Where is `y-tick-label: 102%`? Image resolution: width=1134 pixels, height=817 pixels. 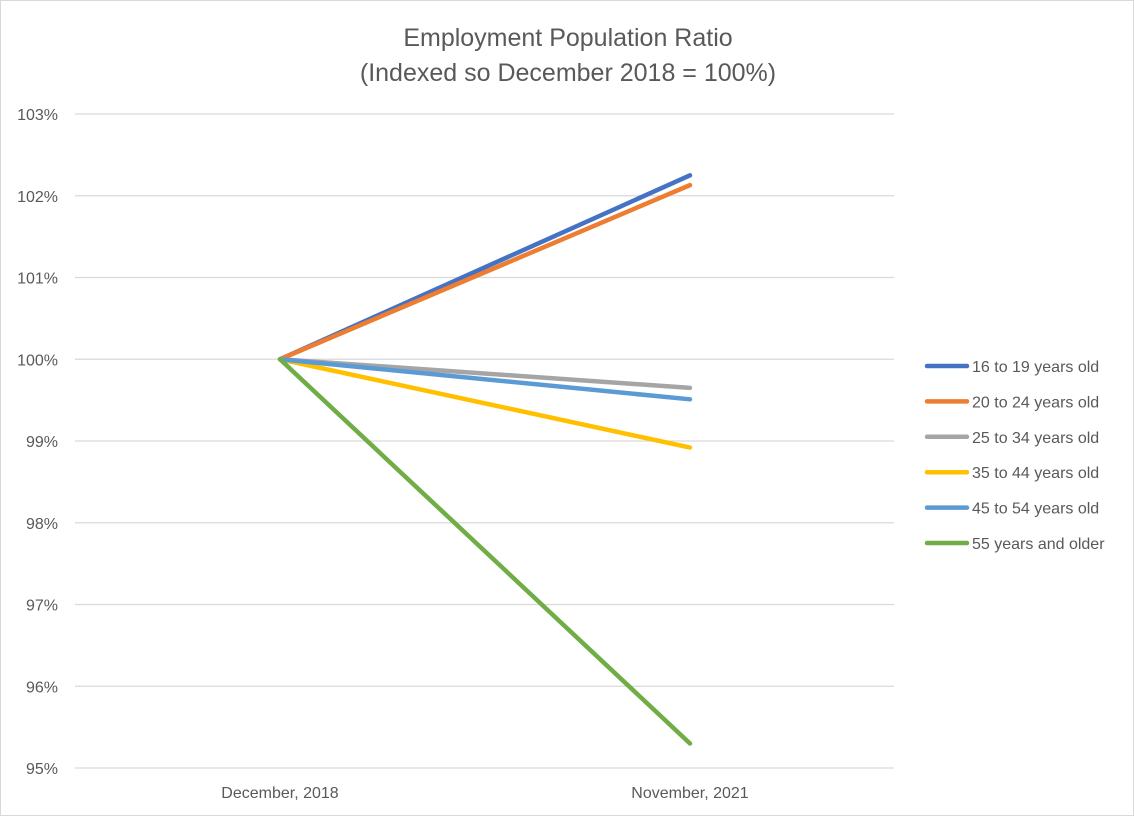 y-tick-label: 102% is located at coordinates (37, 197).